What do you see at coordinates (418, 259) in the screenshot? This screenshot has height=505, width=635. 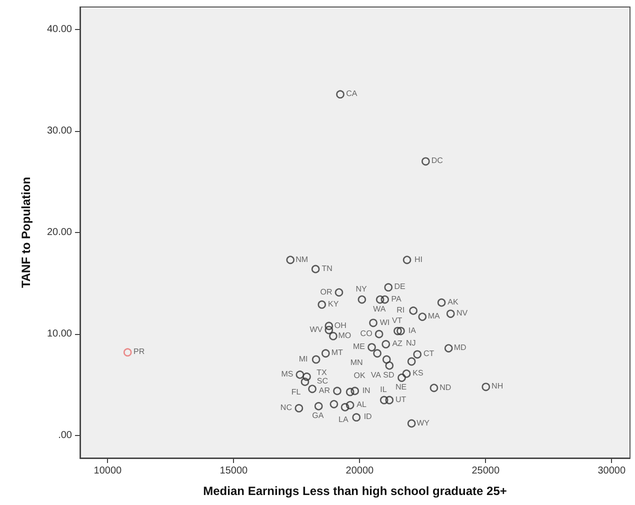 I see `data-label: HI` at bounding box center [418, 259].